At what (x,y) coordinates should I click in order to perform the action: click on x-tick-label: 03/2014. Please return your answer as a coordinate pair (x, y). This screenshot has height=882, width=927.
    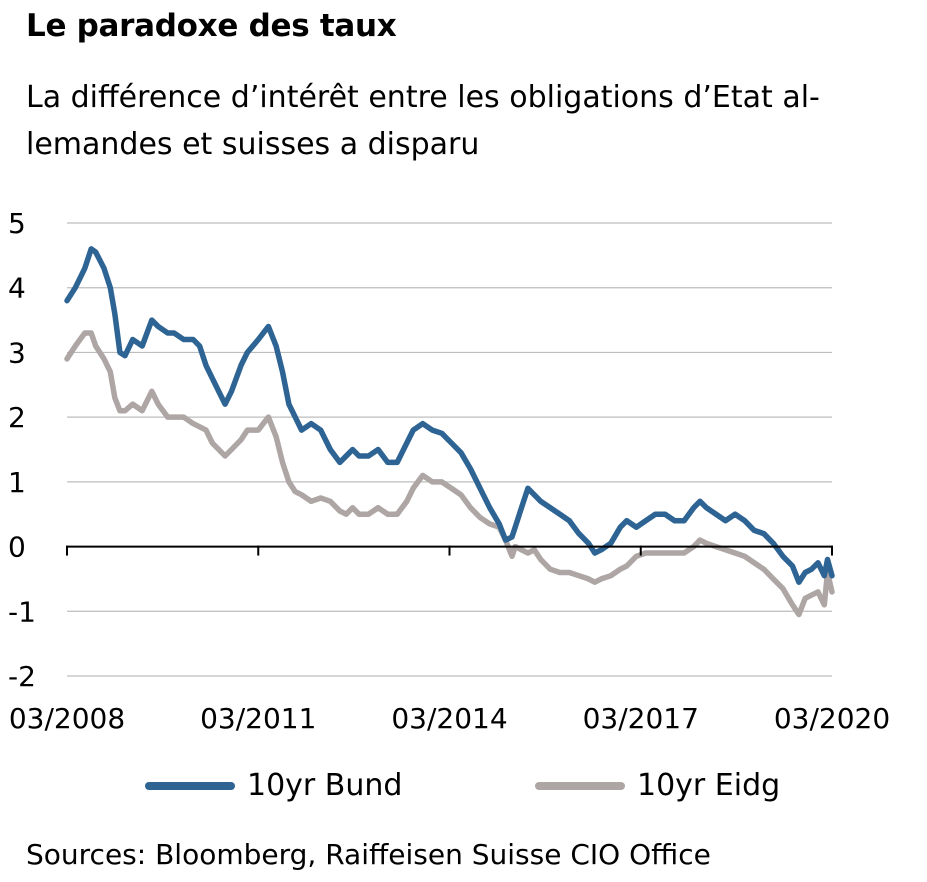
    Looking at the image, I should click on (449, 718).